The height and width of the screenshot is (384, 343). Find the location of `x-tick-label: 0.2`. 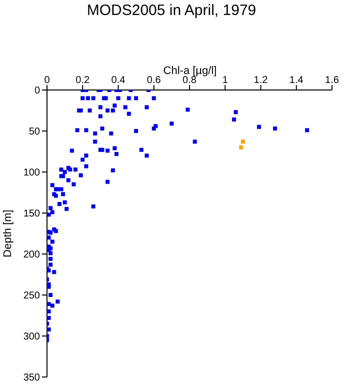

x-tick-label: 0.2 is located at coordinates (83, 80).